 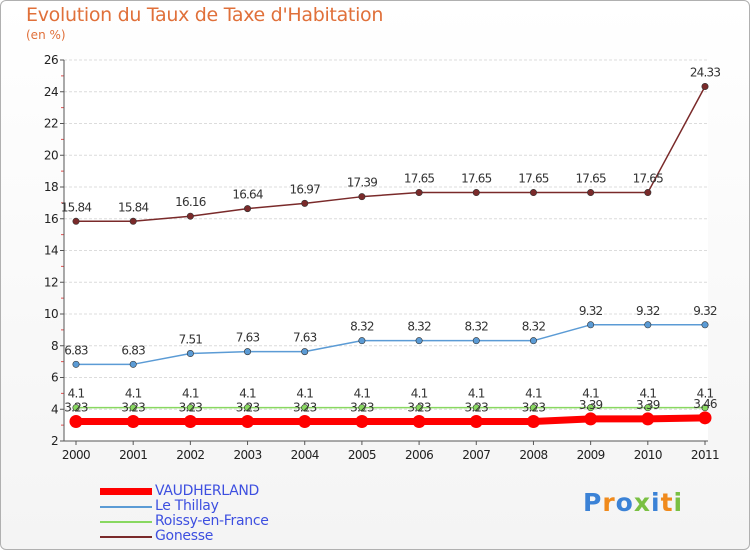 I want to click on legend-label-le-thillay: Le Thillay, so click(x=187, y=506).